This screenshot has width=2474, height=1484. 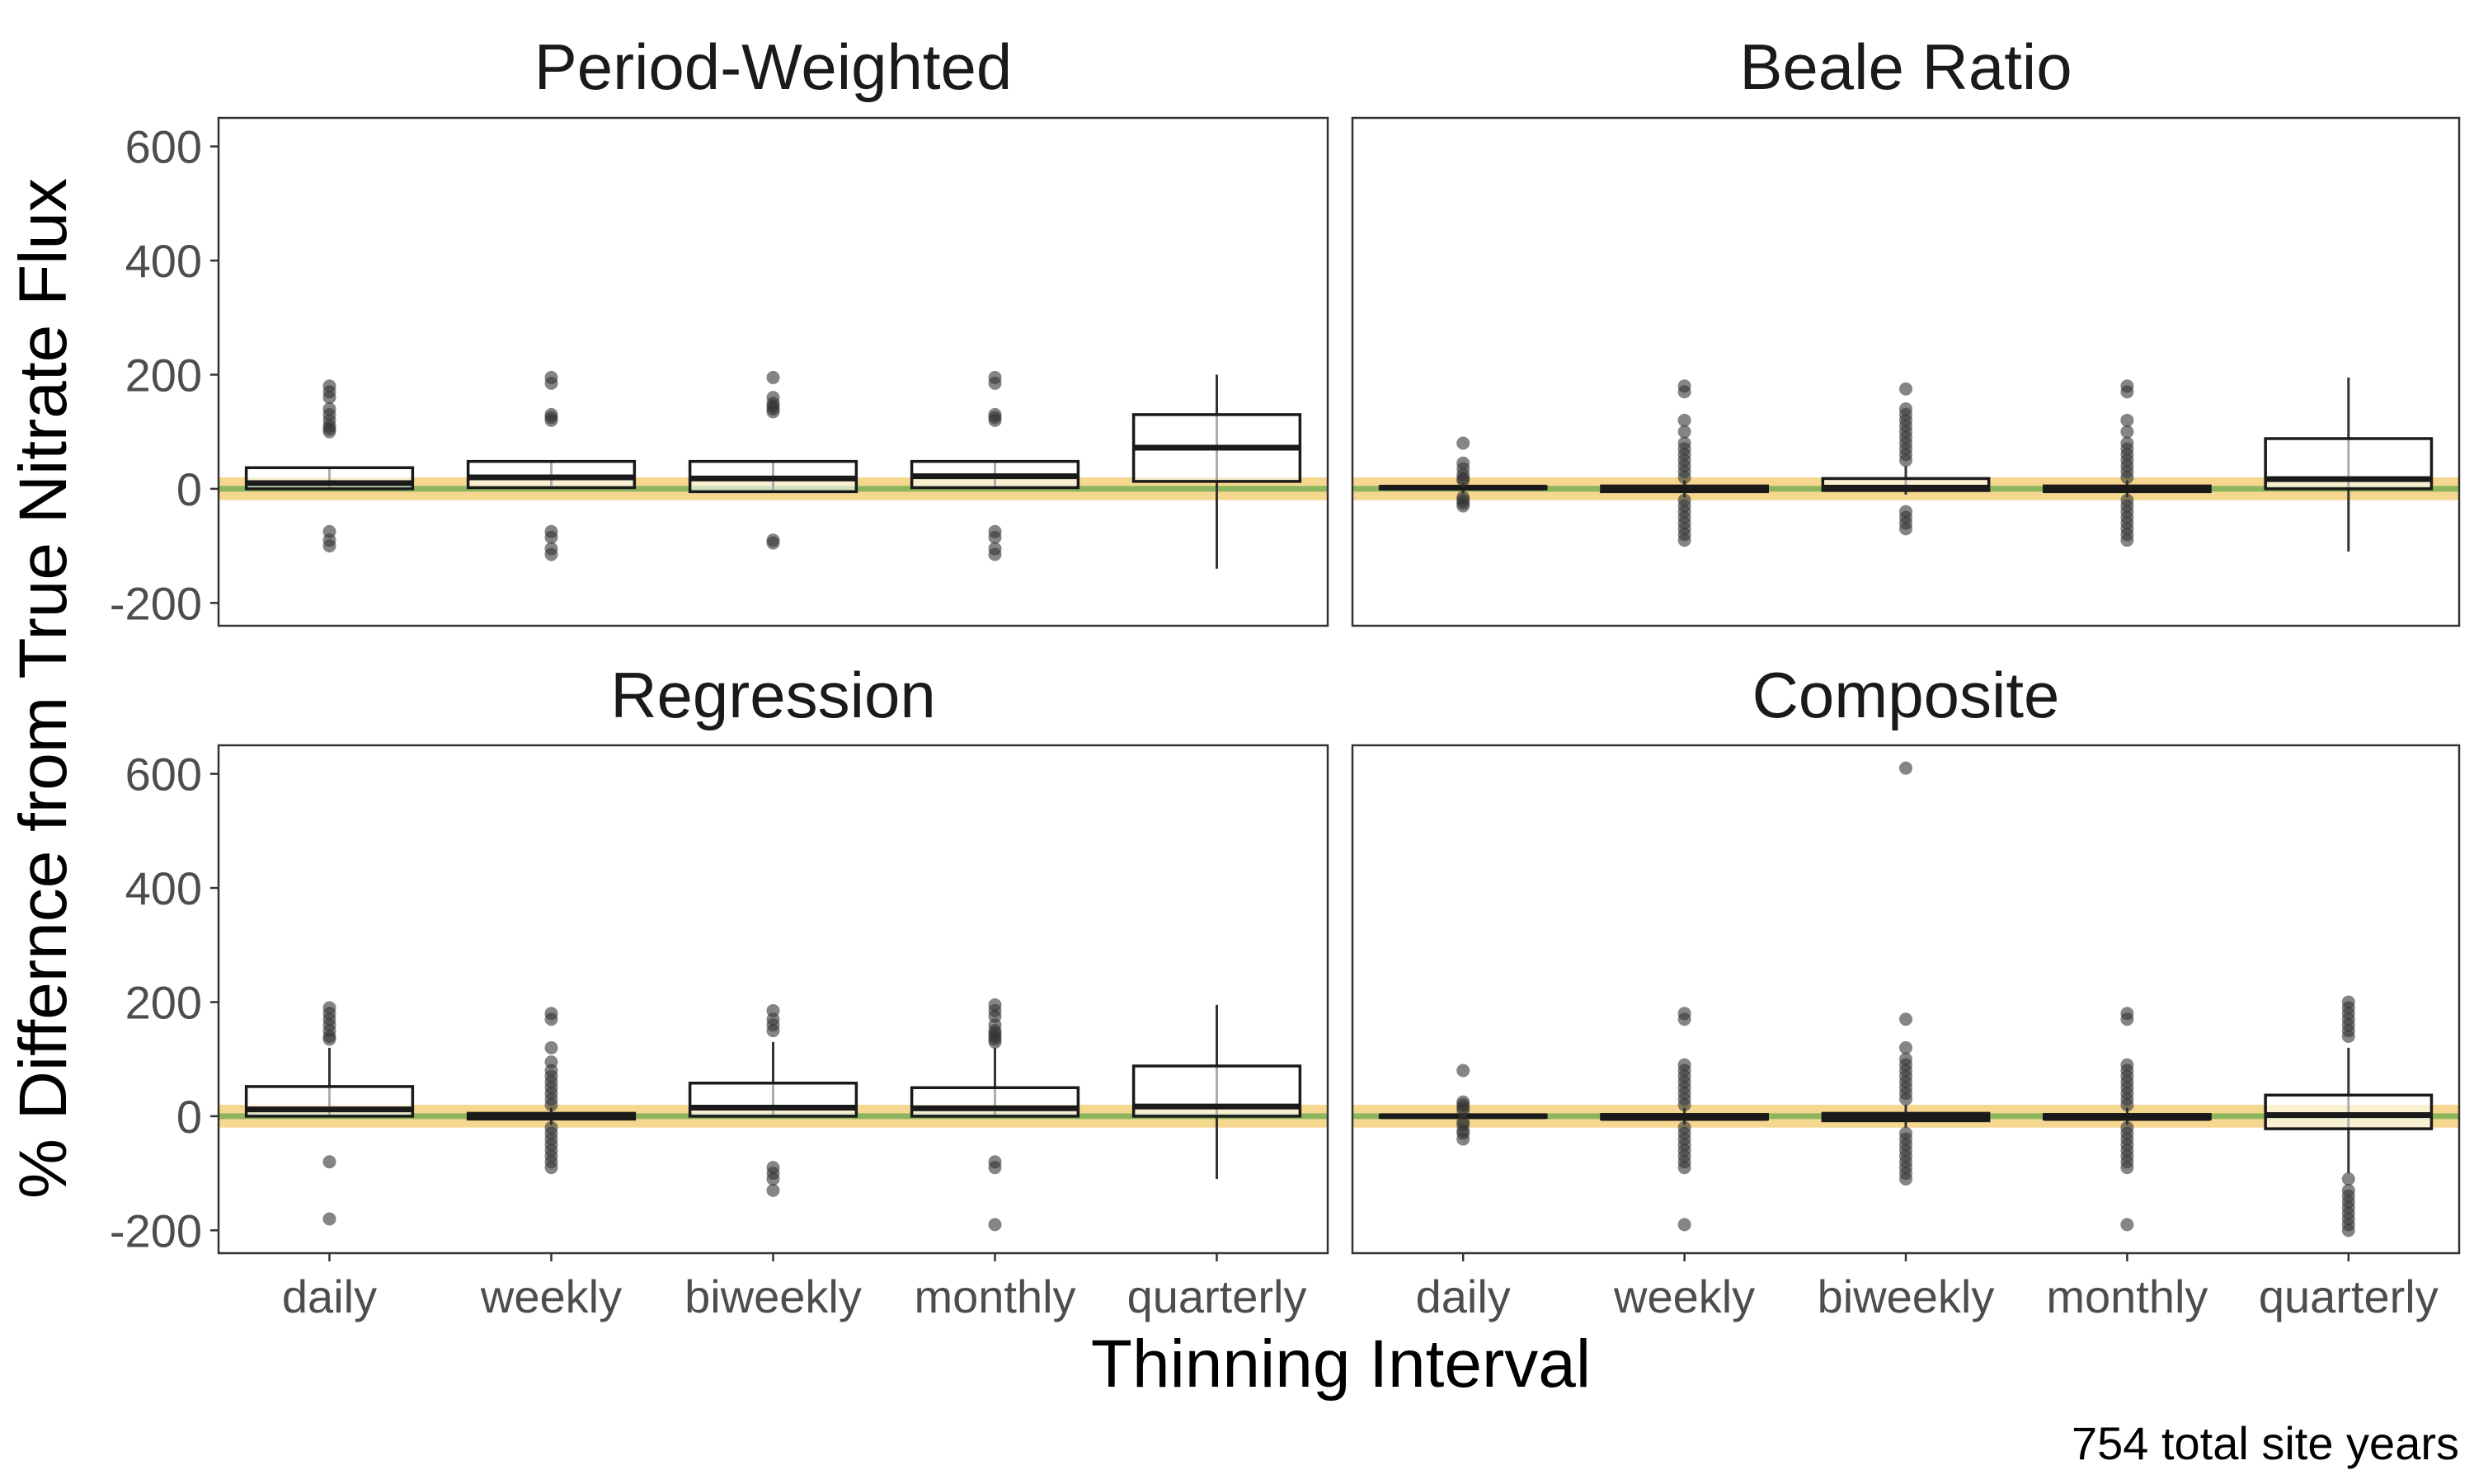 What do you see at coordinates (2265, 1443) in the screenshot?
I see `caption: 754 total site years` at bounding box center [2265, 1443].